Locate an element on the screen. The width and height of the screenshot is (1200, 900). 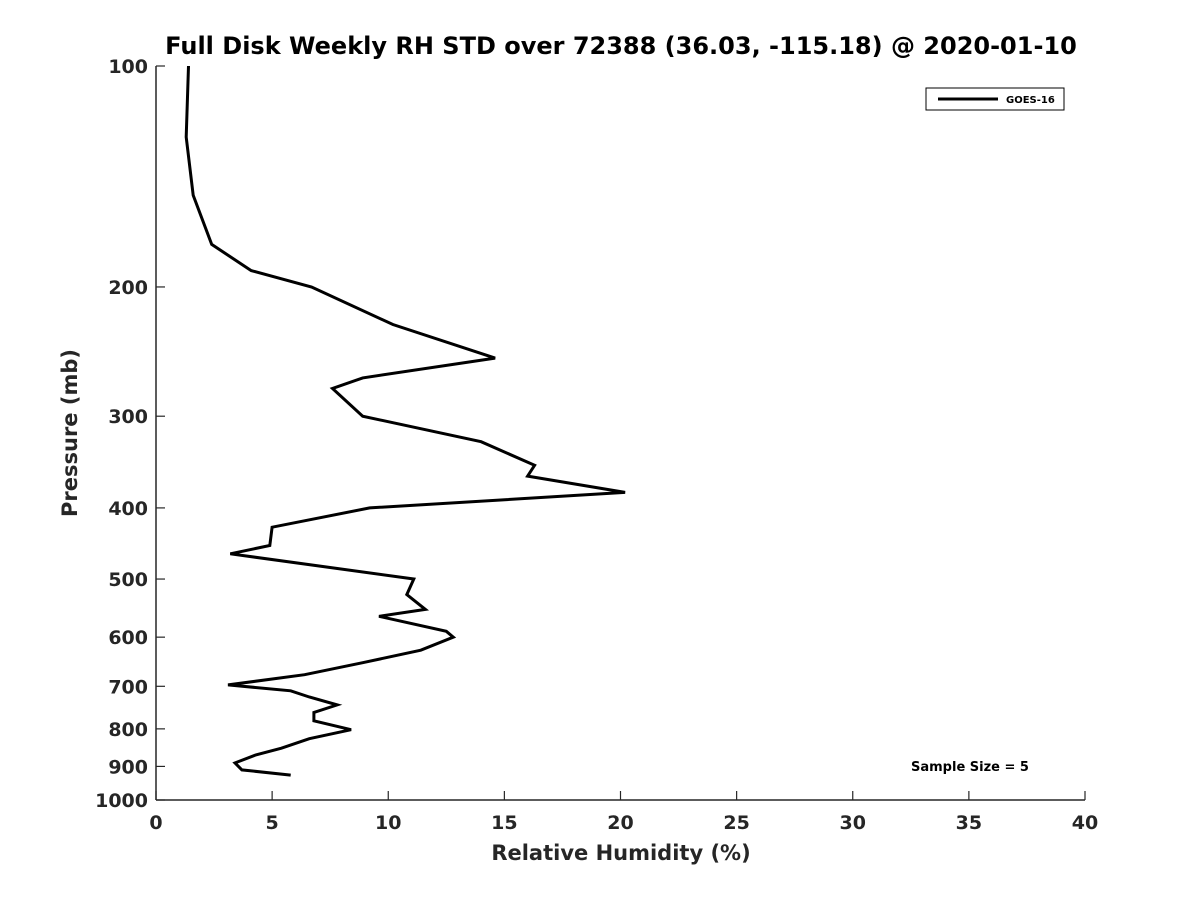
y-tick-label-900: 900 is located at coordinates (128, 767).